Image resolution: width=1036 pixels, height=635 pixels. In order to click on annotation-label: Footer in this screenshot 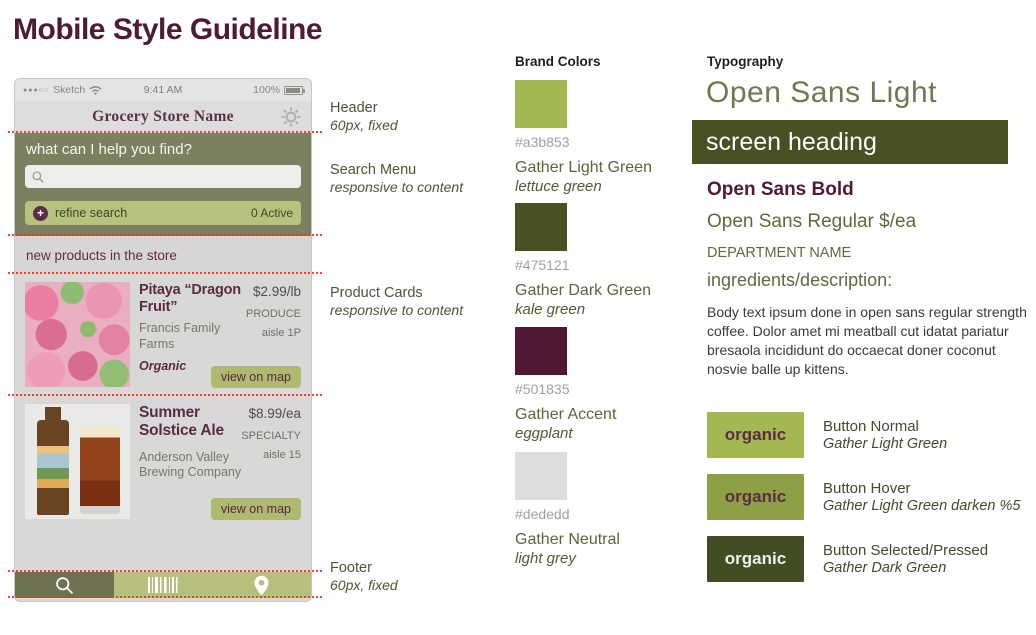, I will do `click(351, 568)`.